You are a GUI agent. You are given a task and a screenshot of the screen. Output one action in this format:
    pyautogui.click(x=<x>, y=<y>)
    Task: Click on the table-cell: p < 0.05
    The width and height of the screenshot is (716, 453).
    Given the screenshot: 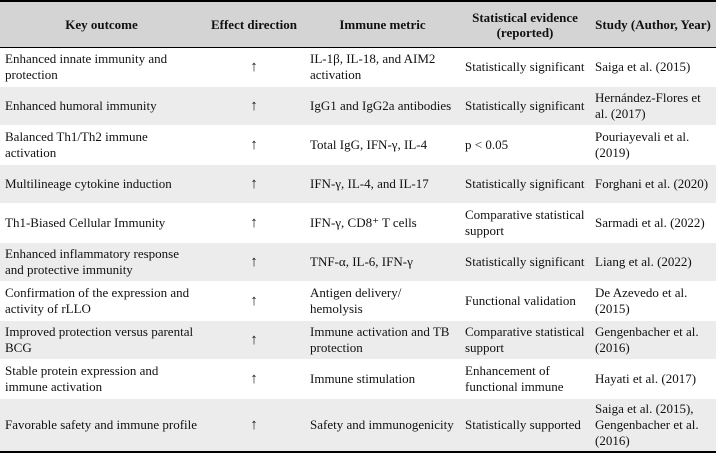 What is the action you would take?
    pyautogui.click(x=525, y=145)
    